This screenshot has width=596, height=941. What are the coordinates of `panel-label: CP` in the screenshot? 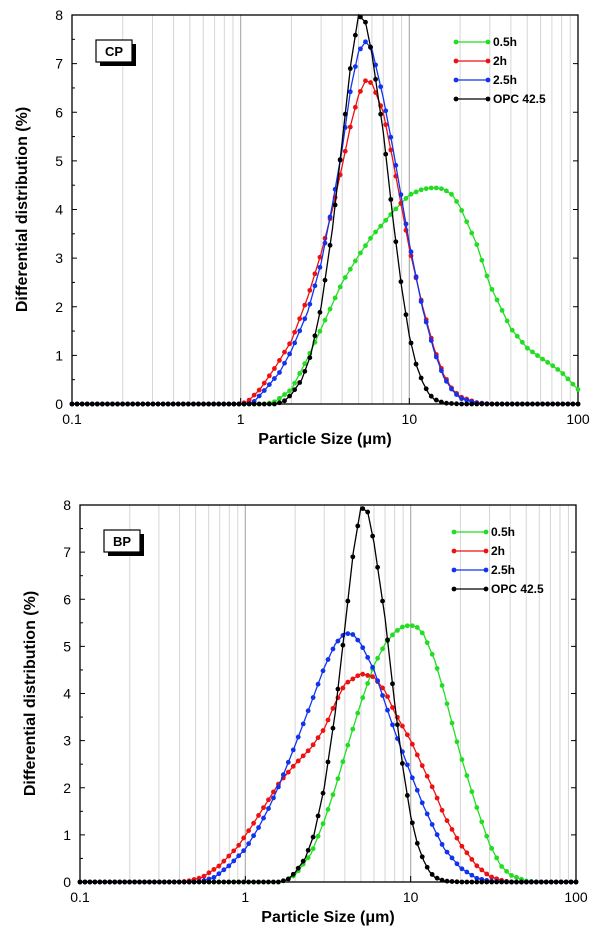 It's located at (114, 51).